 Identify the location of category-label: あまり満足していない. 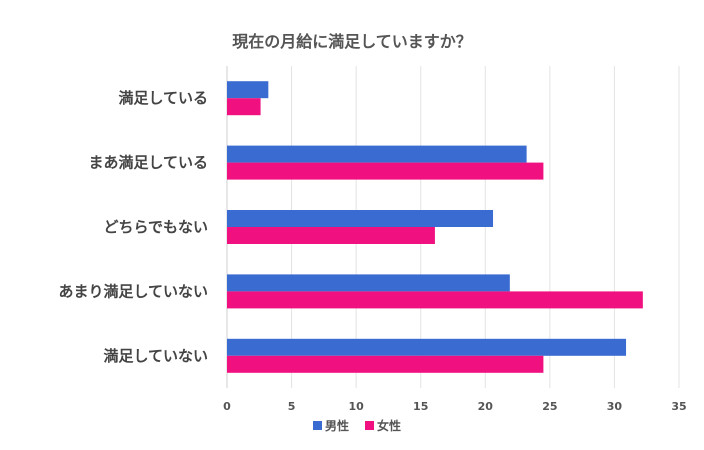
(133, 291).